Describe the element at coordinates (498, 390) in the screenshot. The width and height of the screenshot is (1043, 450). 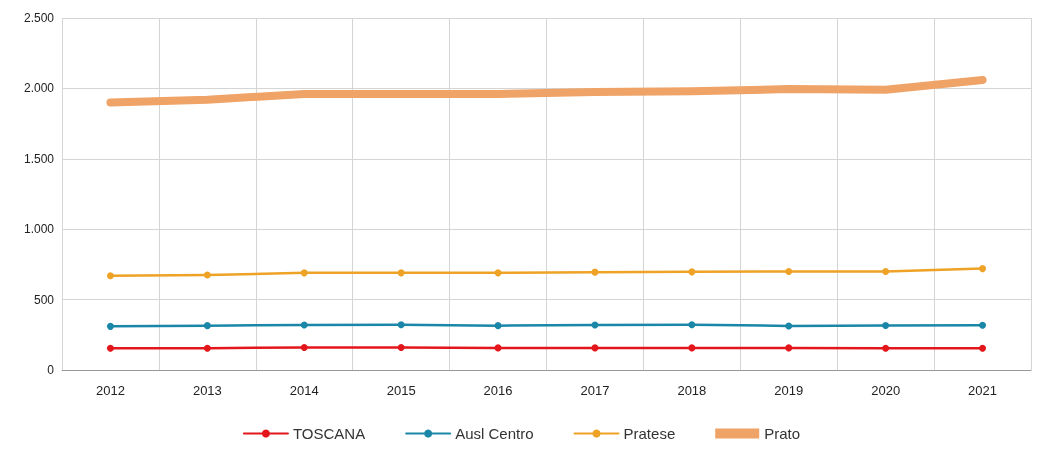
I see `x-tick-label: 2016` at that location.